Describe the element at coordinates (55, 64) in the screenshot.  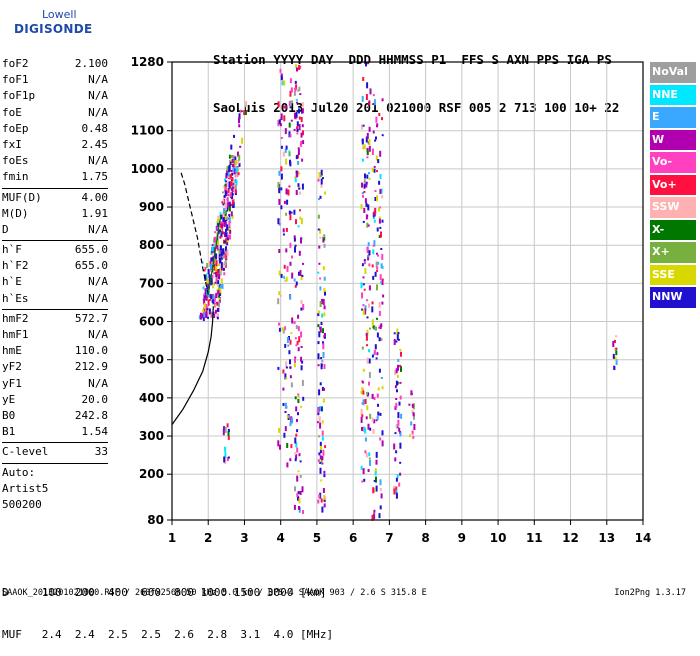
I see `param-row-fof2: foF2 2.100` at that location.